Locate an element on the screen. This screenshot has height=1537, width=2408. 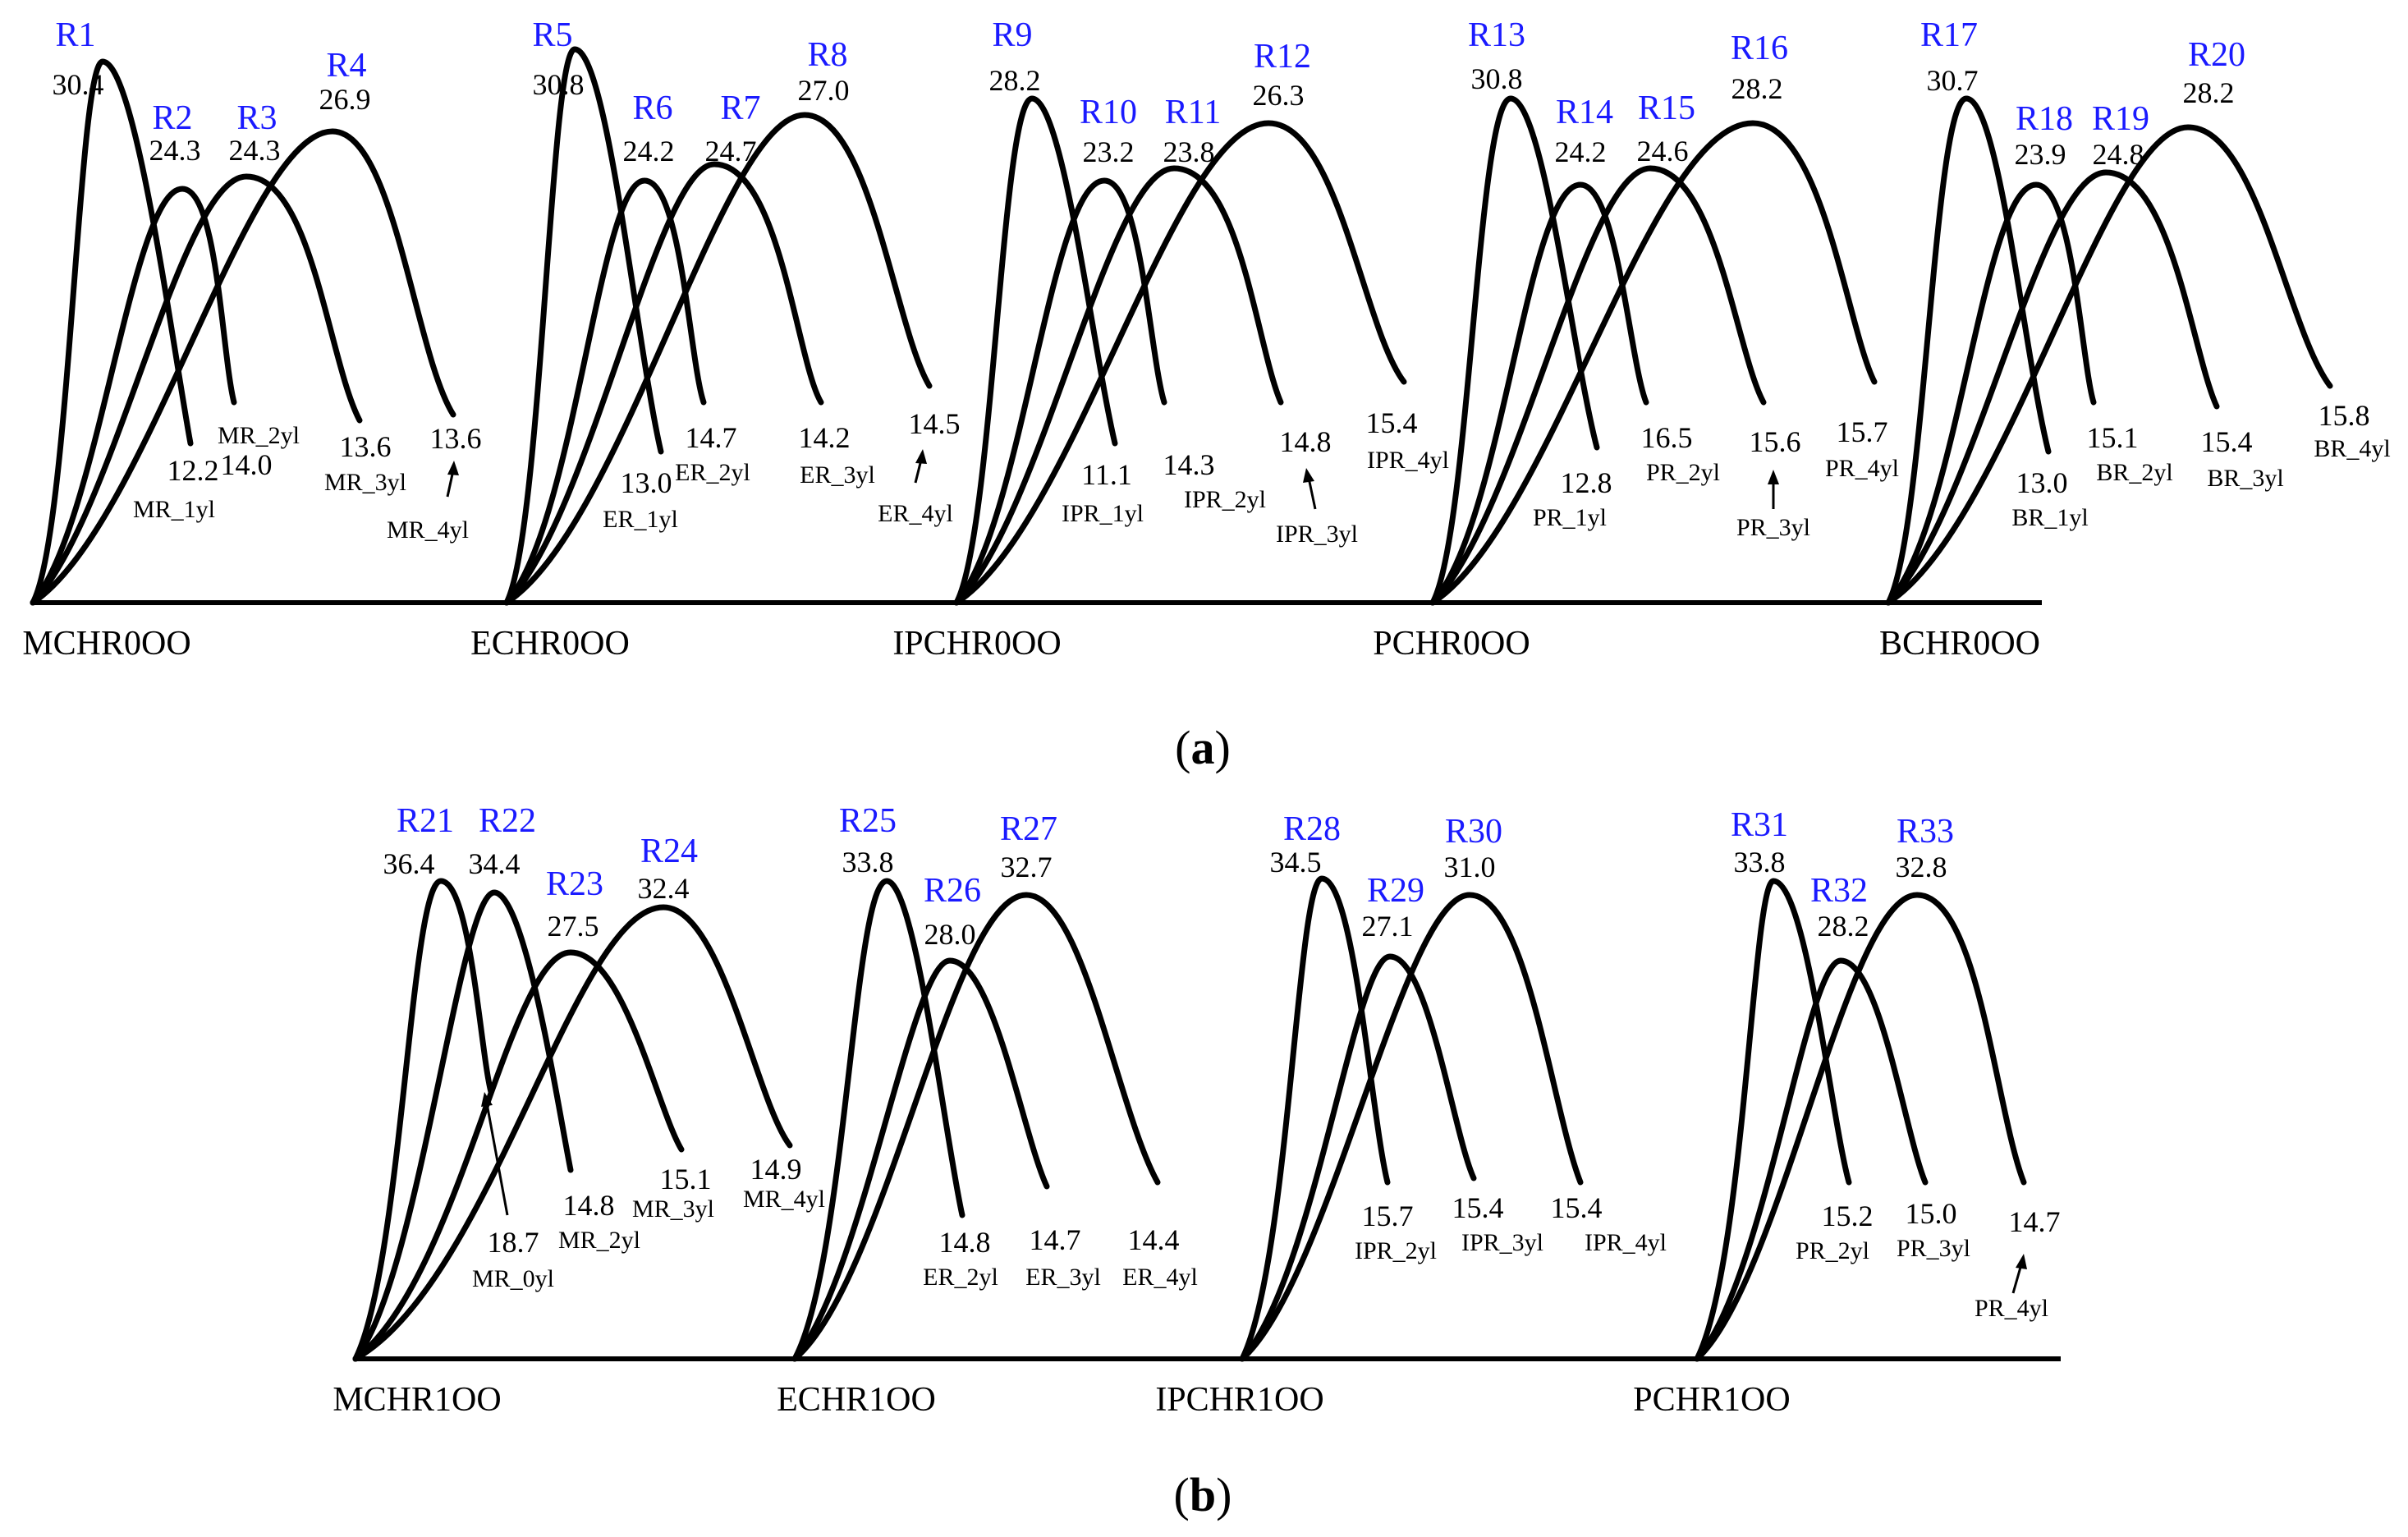
yl-label-r2: MR_2yl is located at coordinates (259, 435).